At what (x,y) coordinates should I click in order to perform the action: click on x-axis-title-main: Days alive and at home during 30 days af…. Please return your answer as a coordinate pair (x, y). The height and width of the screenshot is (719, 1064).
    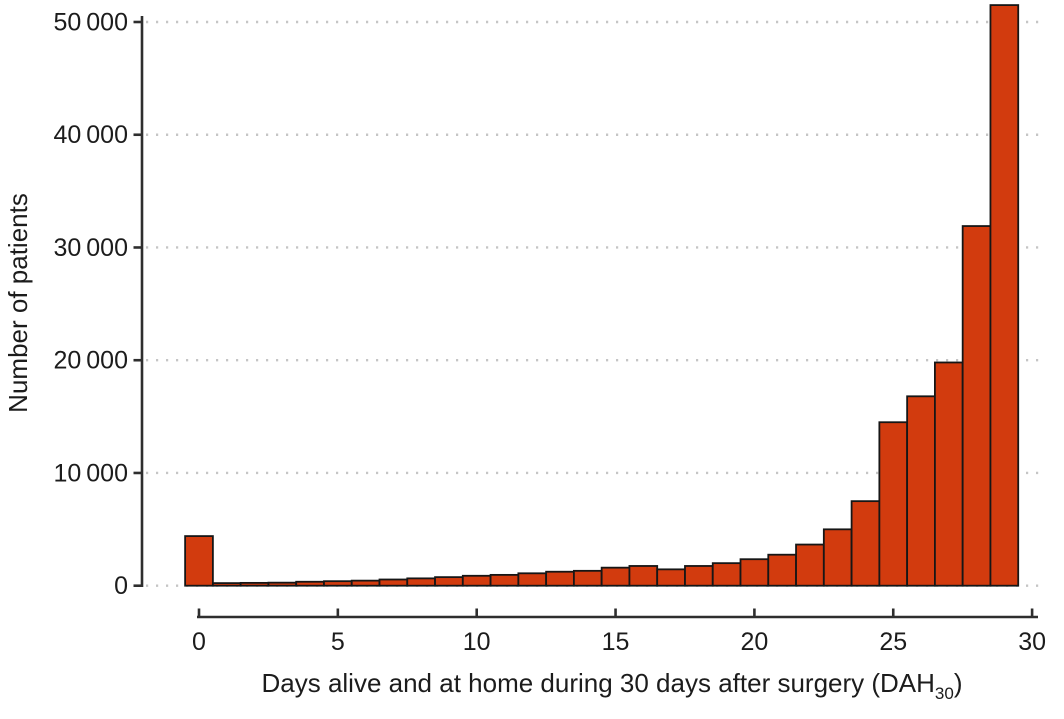
    Looking at the image, I should click on (597, 683).